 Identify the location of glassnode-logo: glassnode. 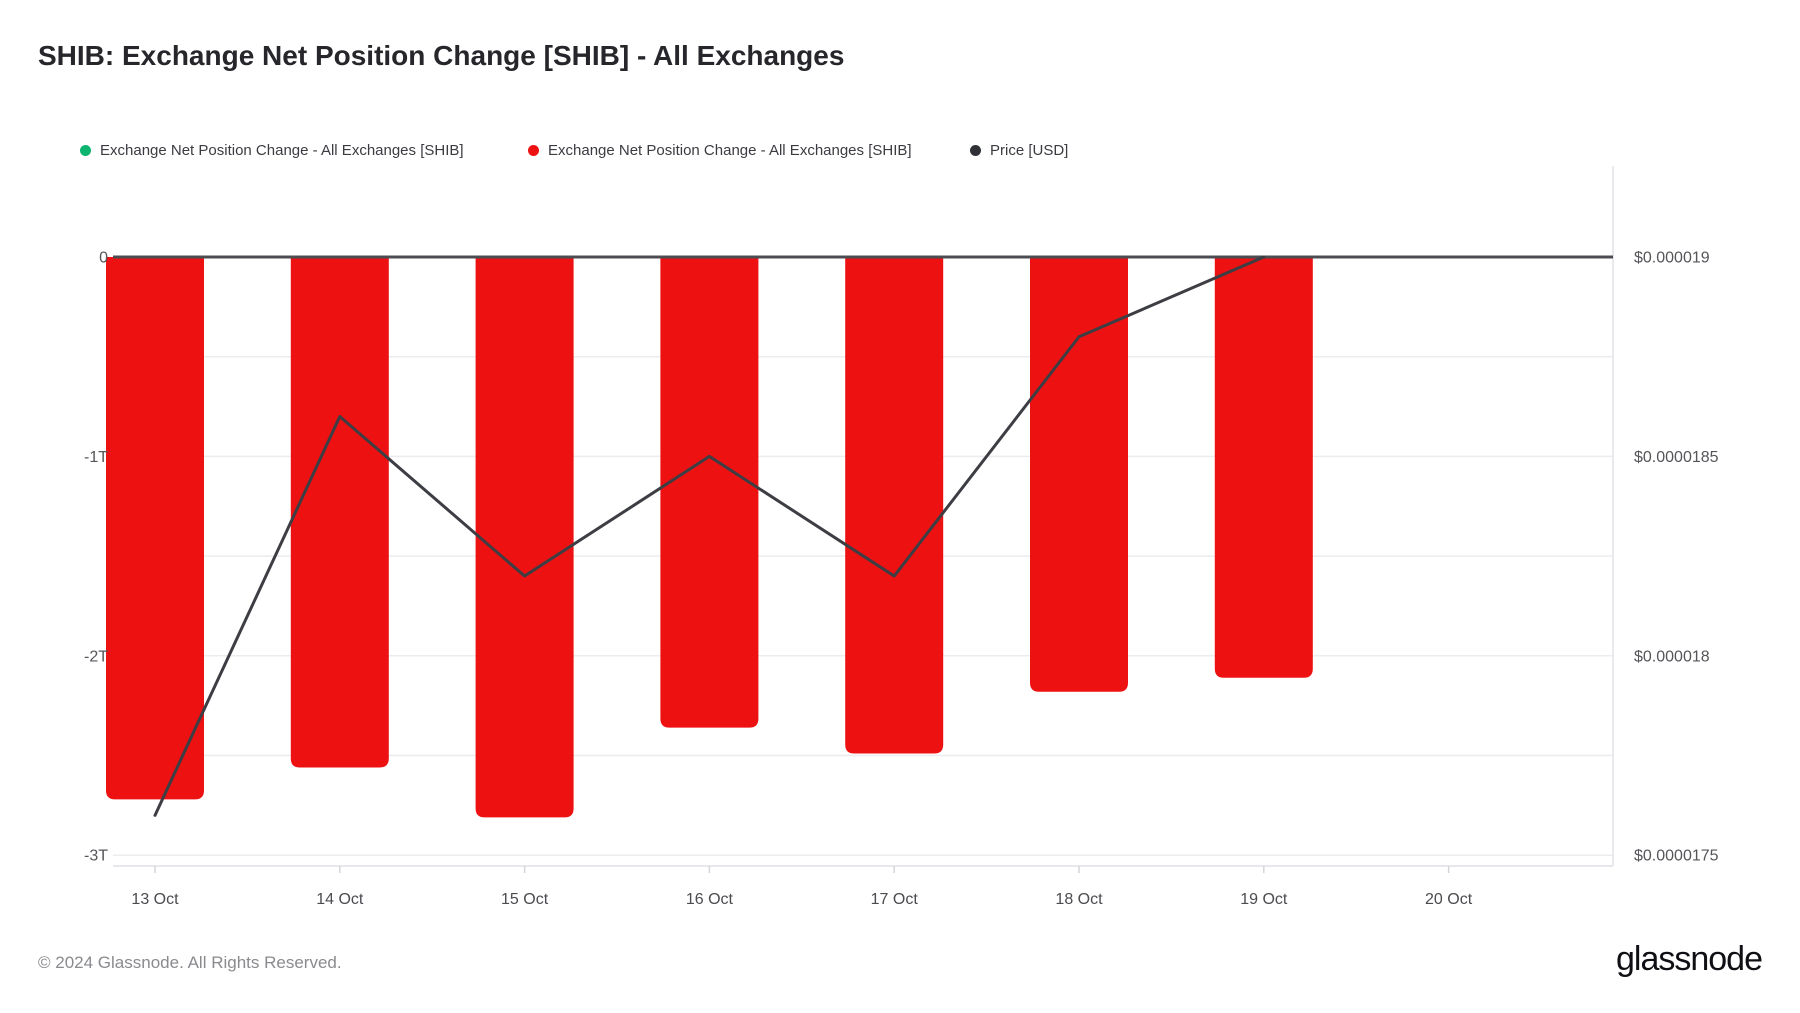
(1689, 959).